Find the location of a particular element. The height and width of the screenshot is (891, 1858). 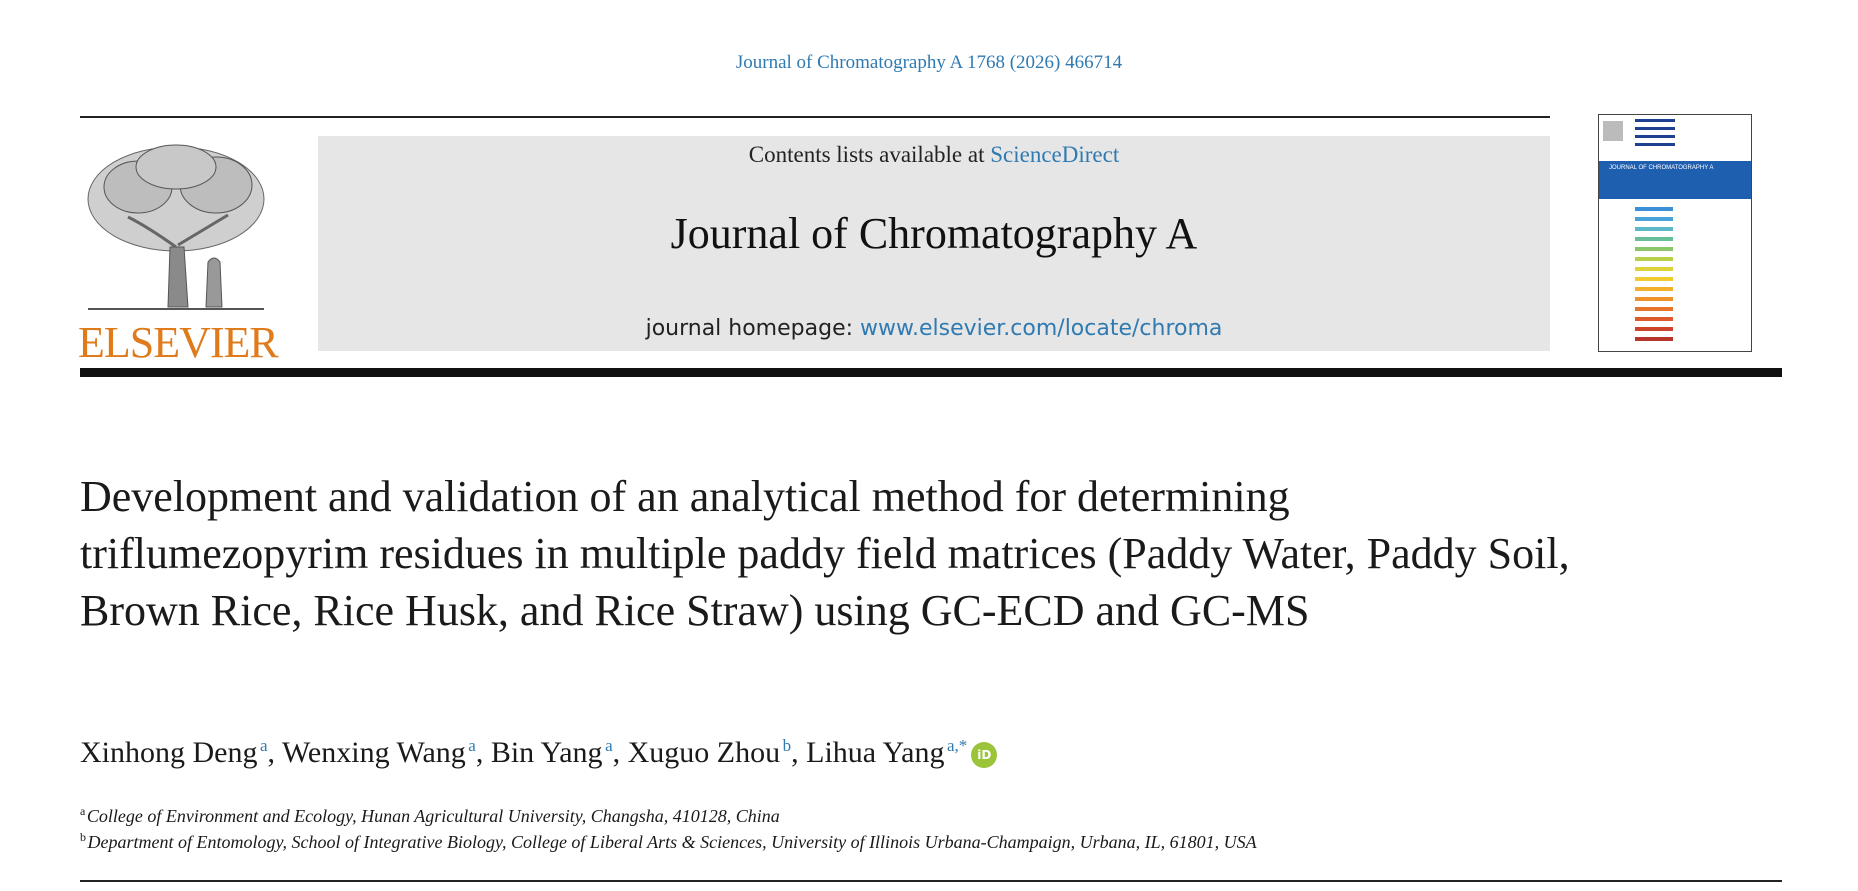

author-name: Xinhong Deng is located at coordinates (169, 752).